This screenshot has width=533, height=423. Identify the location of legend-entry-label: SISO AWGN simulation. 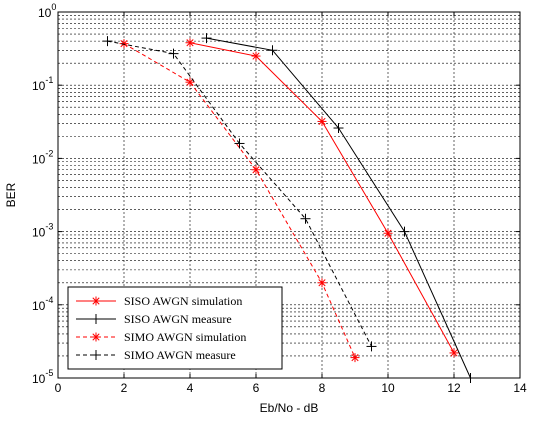
(183, 301).